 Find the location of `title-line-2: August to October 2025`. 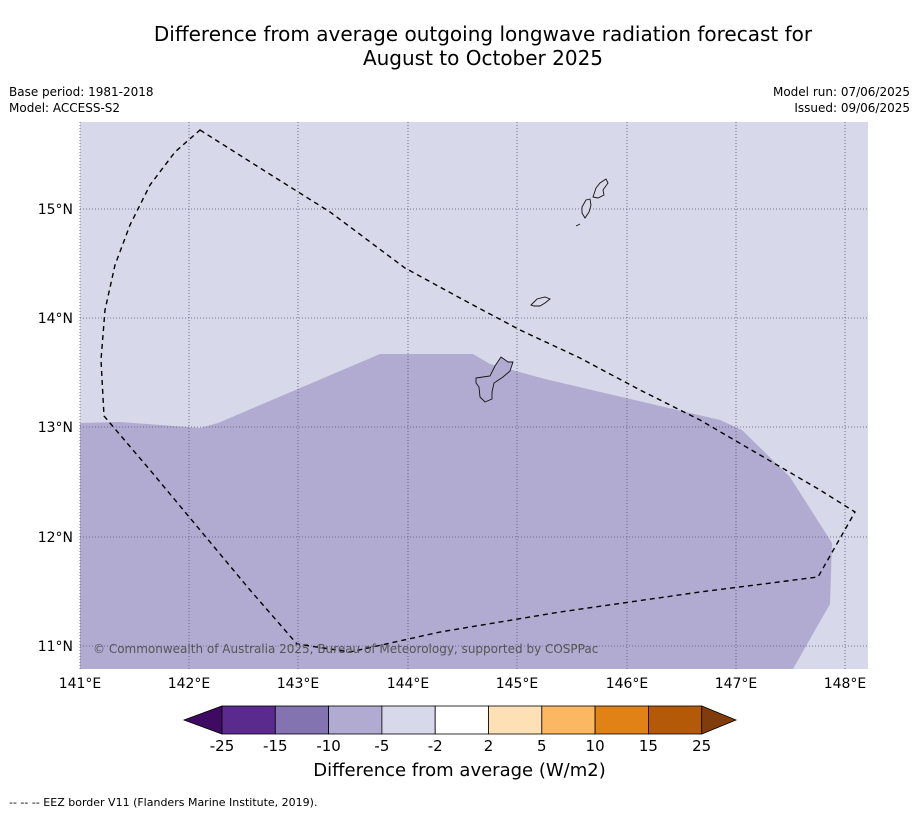

title-line-2: August to October 2025 is located at coordinates (483, 58).